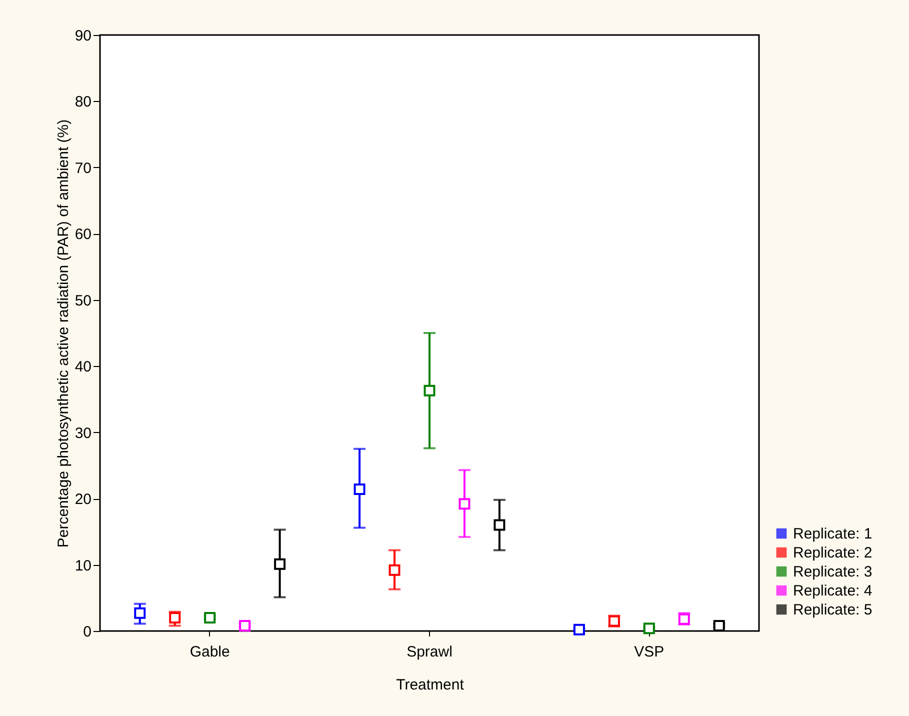 This screenshot has width=909, height=716. I want to click on x-tick-label: VSP, so click(649, 652).